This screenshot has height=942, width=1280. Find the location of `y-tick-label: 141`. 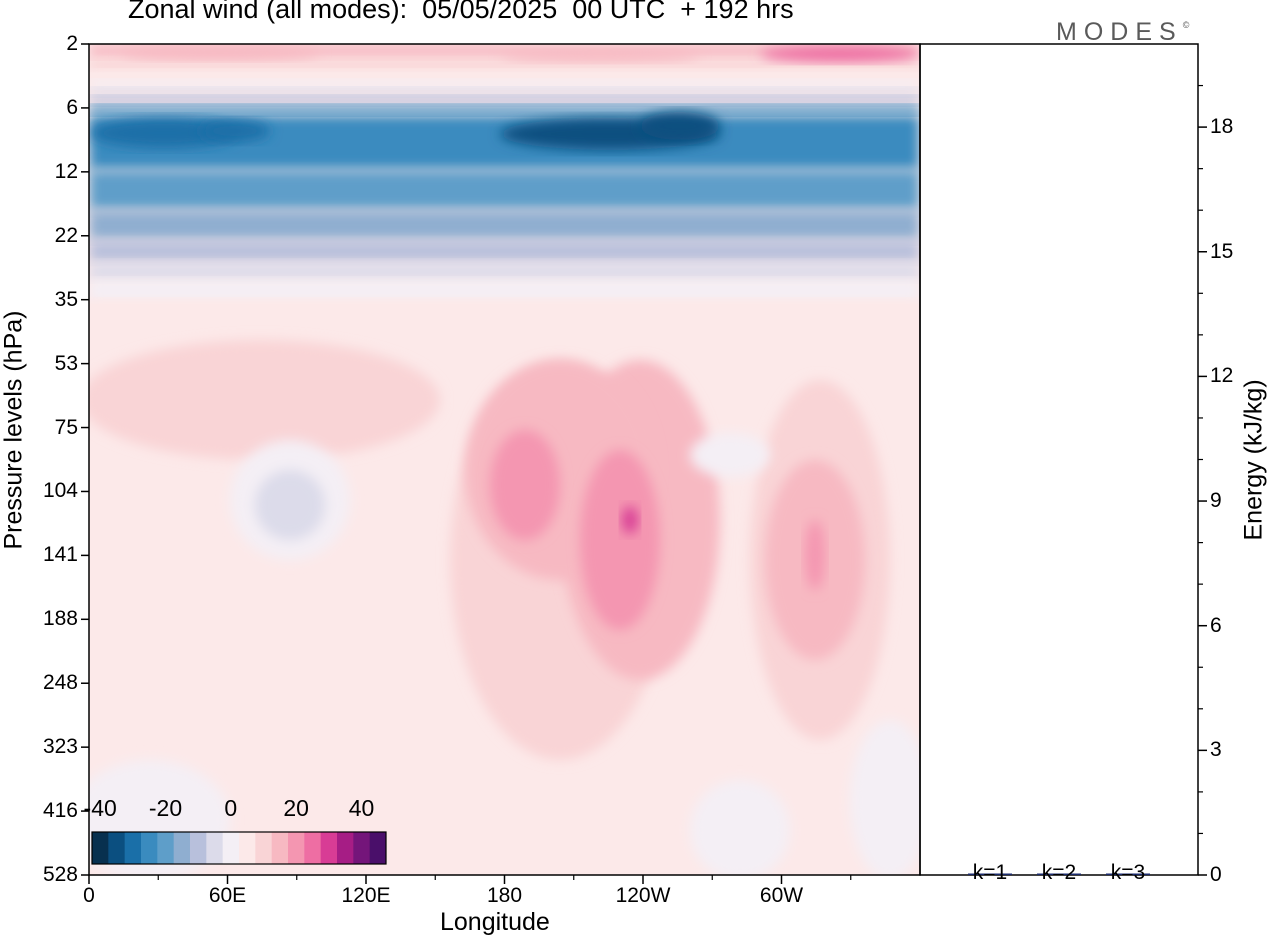

y-tick-label: 141 is located at coordinates (60, 555).